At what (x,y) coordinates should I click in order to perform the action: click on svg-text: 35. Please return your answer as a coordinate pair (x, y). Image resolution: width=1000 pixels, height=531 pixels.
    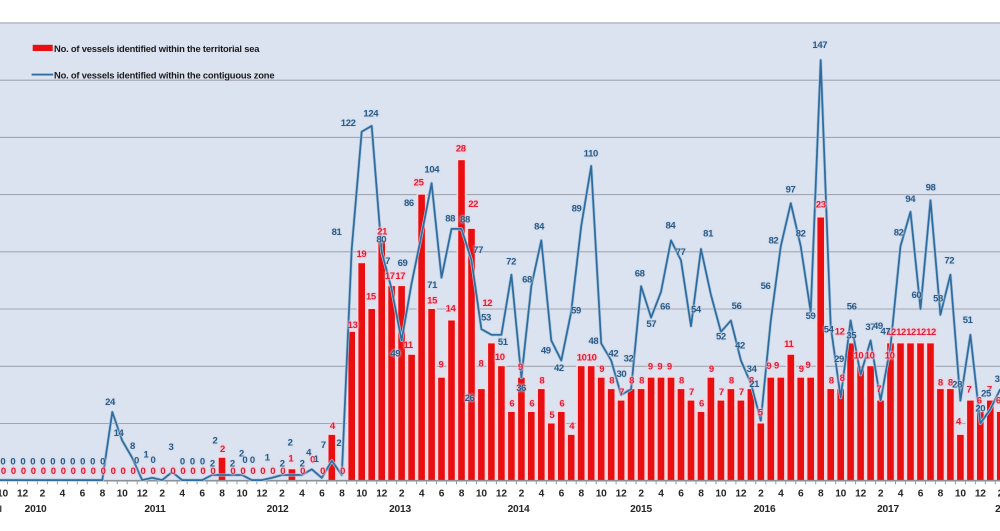
    Looking at the image, I should click on (851, 336).